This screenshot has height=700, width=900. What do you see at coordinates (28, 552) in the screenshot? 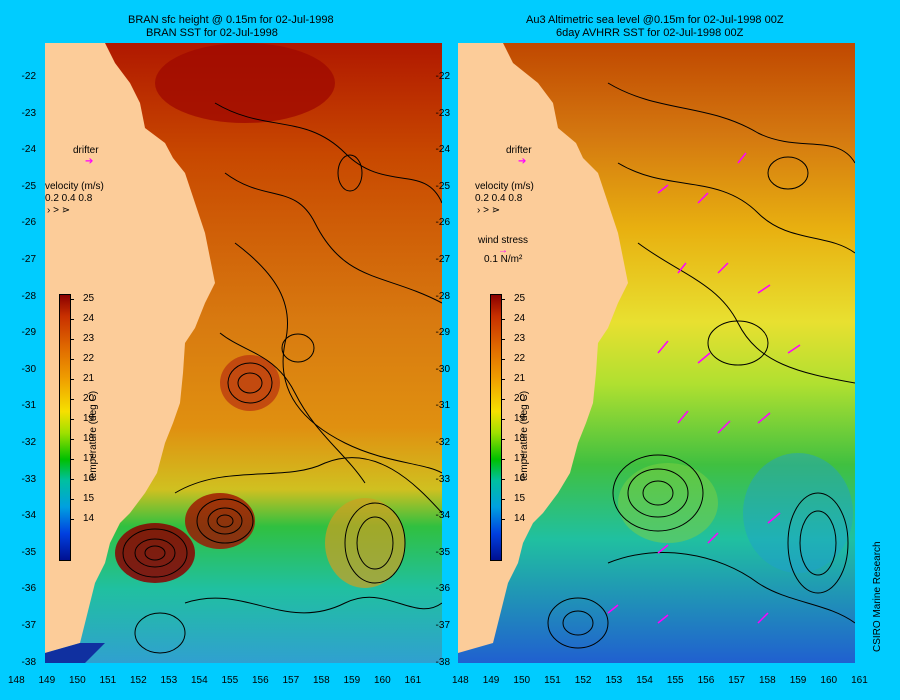
I see `latitude-tick: -35` at bounding box center [28, 552].